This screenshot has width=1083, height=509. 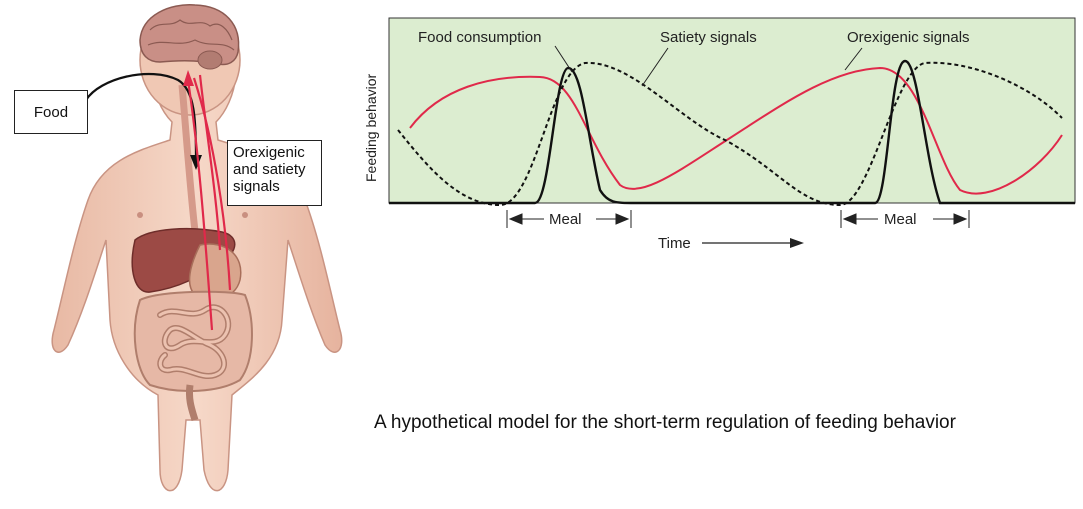 What do you see at coordinates (853, 59) in the screenshot?
I see `leader-orexigenic-signals` at bounding box center [853, 59].